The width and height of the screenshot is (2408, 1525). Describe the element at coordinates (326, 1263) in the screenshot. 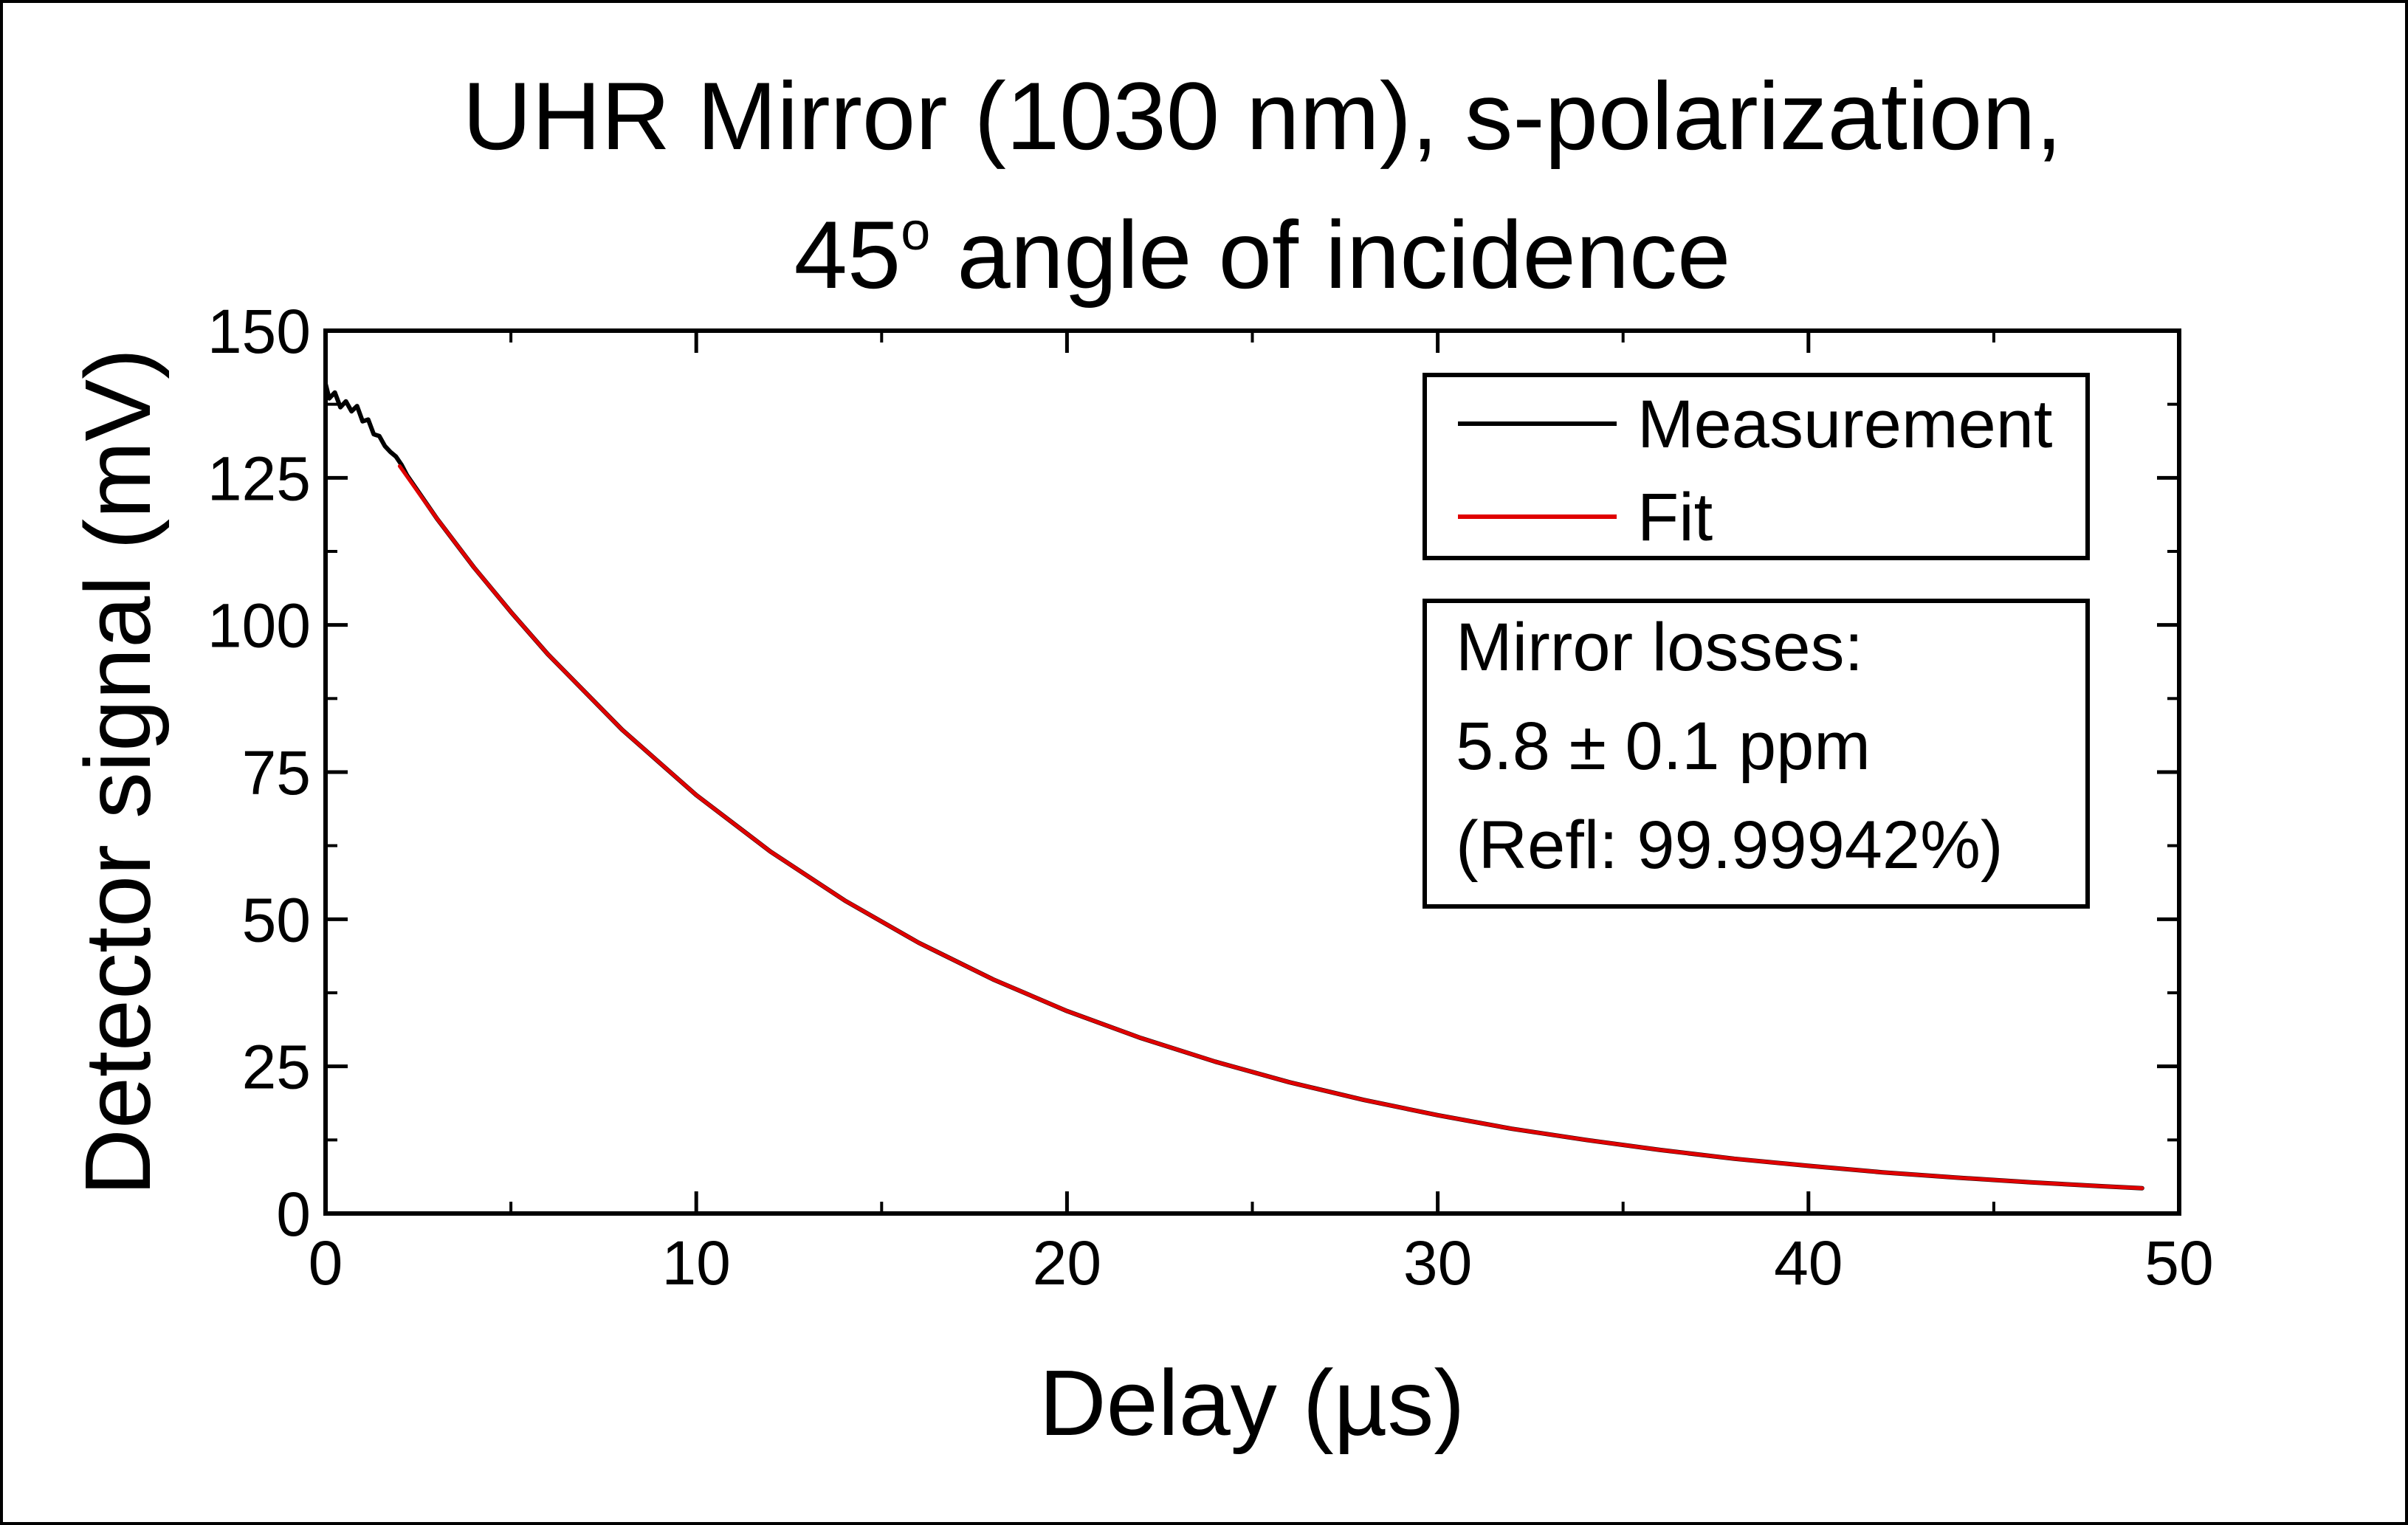

I see `x-tick-label: 0` at that location.